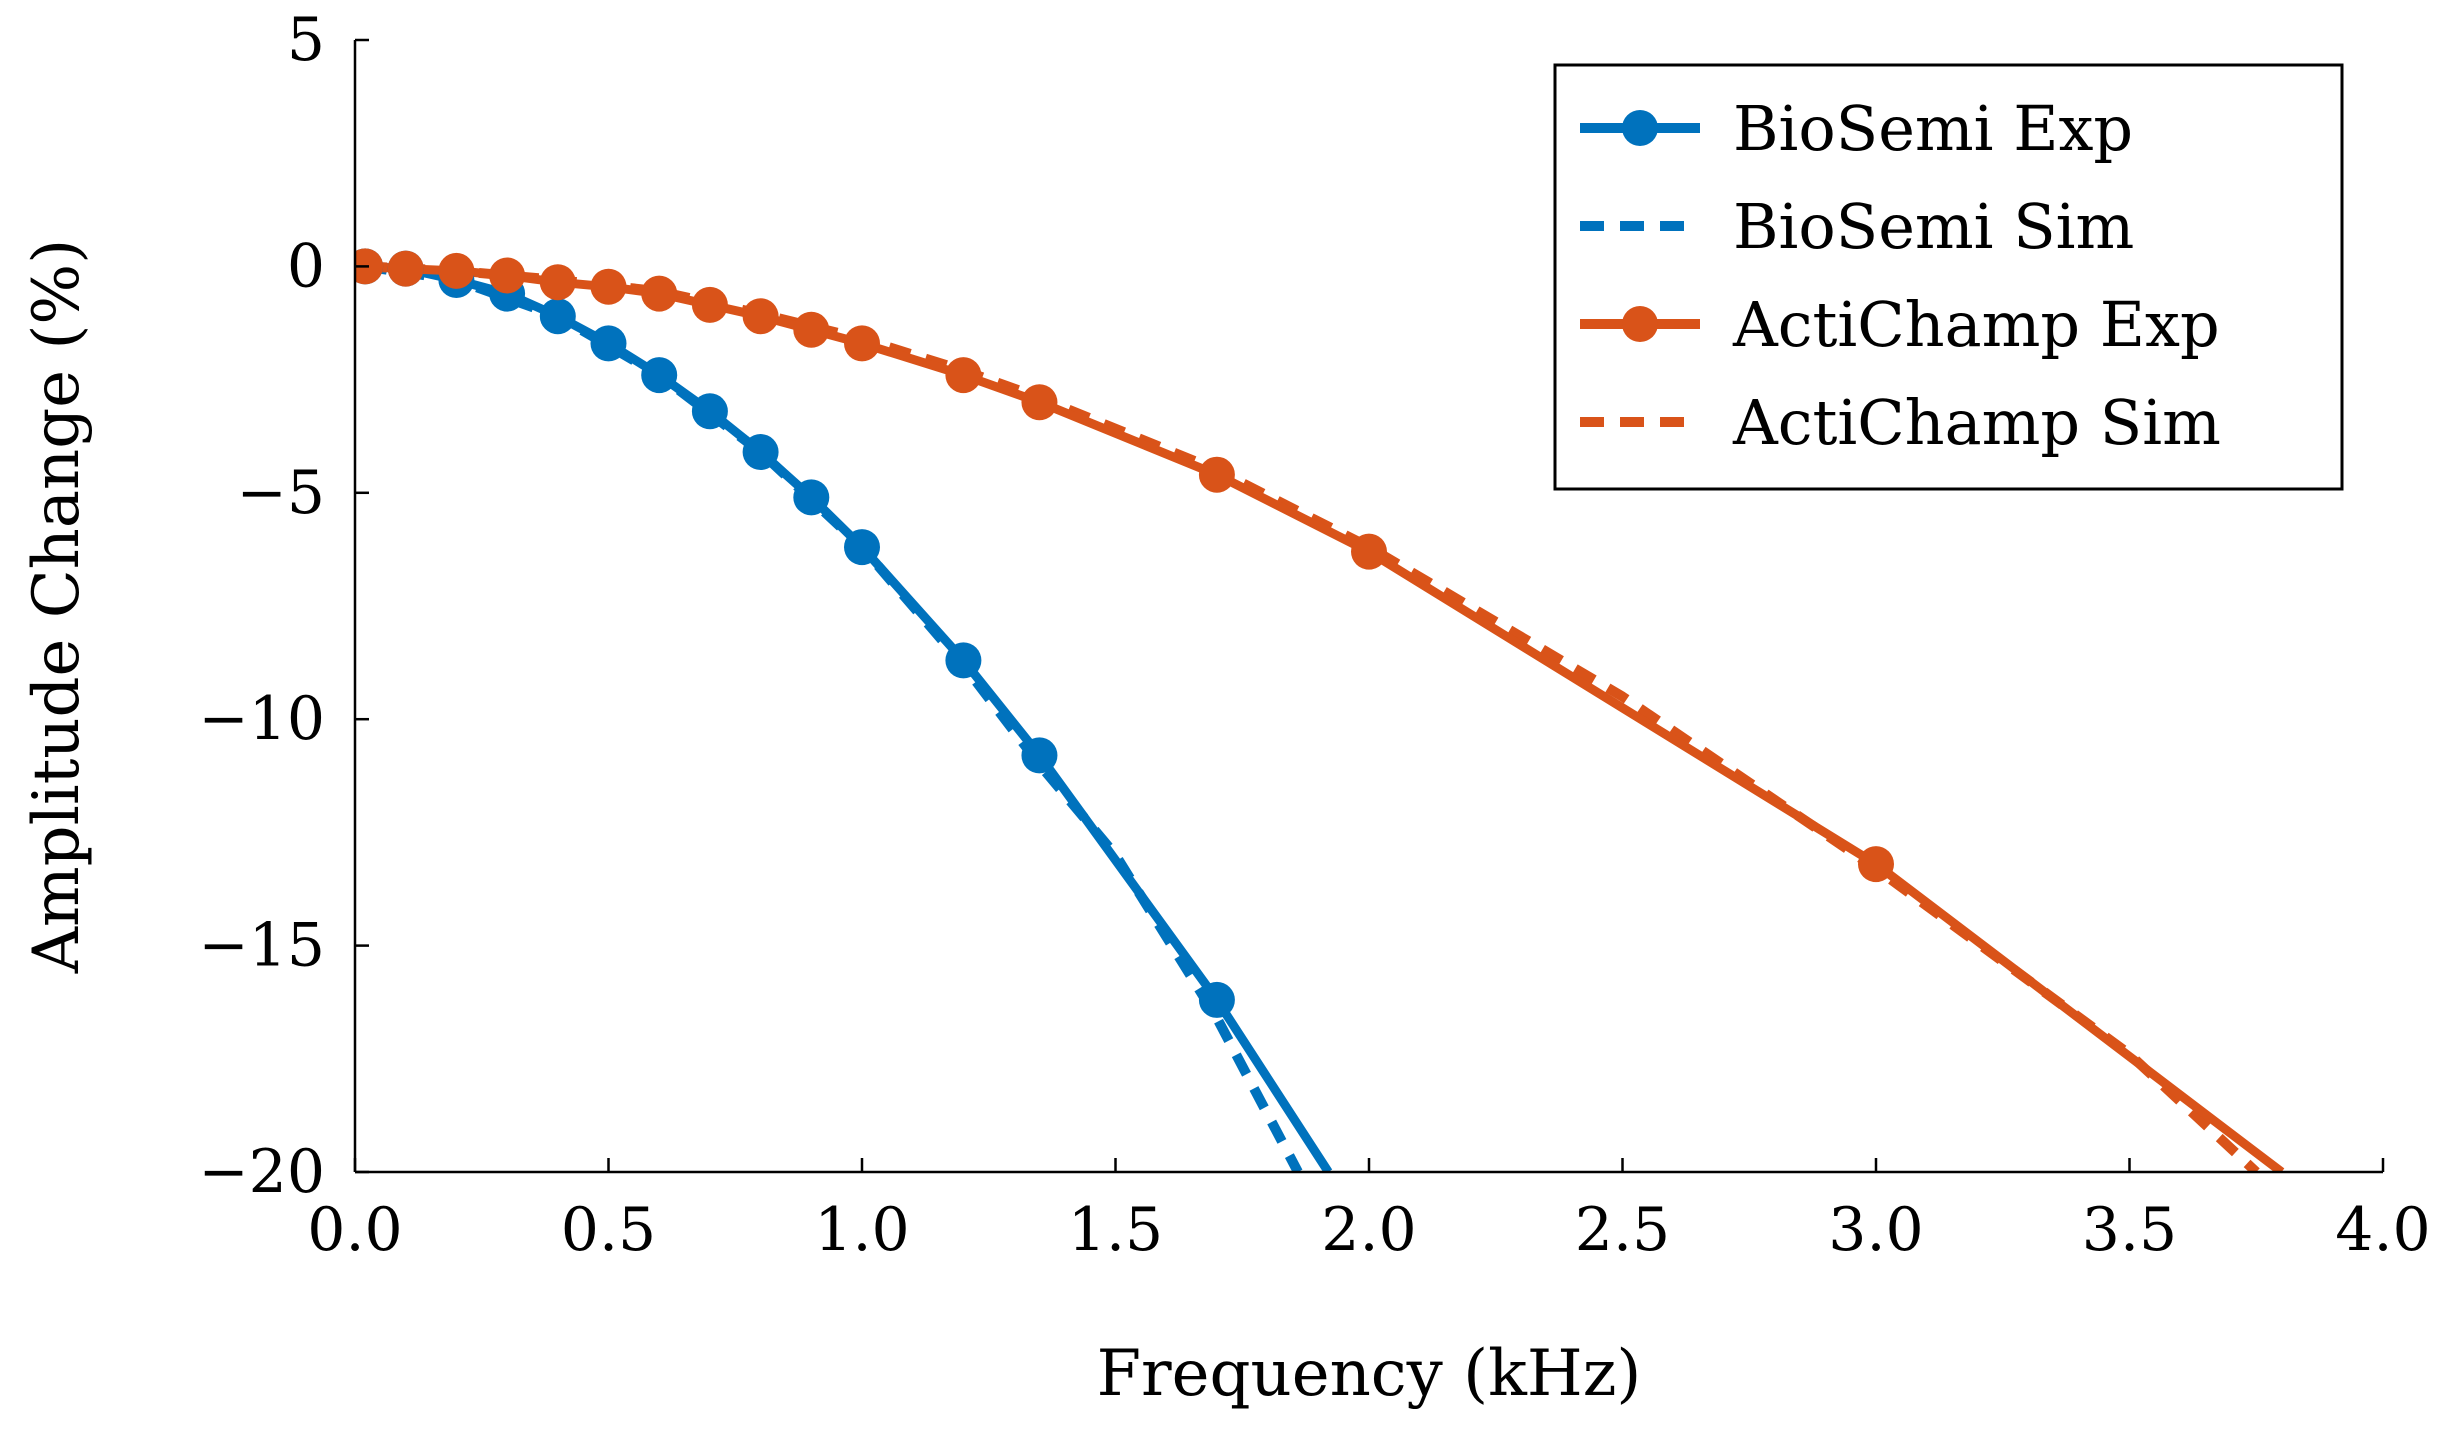 The image size is (2441, 1430). Describe the element at coordinates (2382, 1230) in the screenshot. I see `x-tick-label: 4.0` at that location.